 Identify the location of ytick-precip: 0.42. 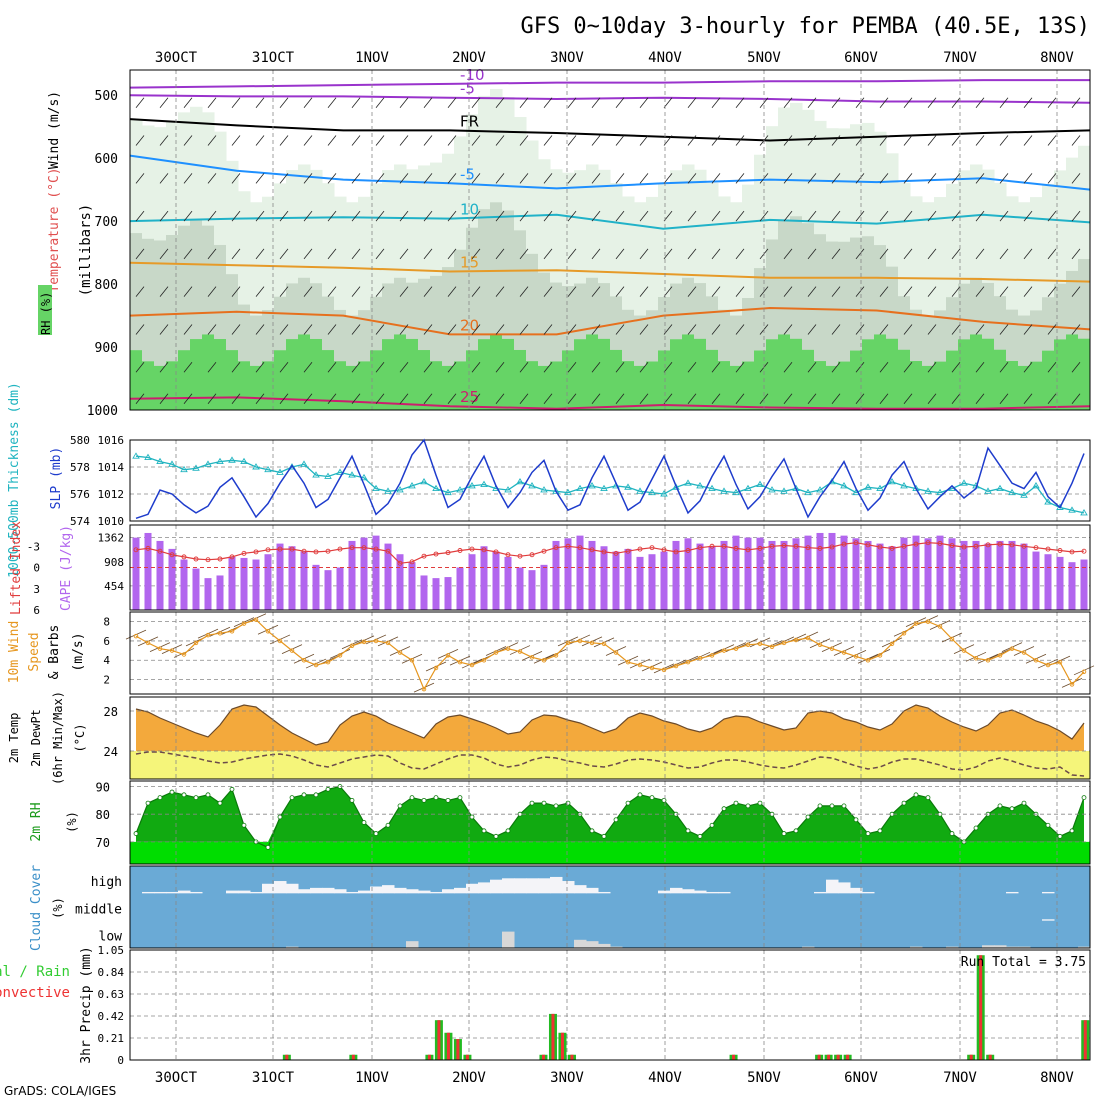
(111, 1016).